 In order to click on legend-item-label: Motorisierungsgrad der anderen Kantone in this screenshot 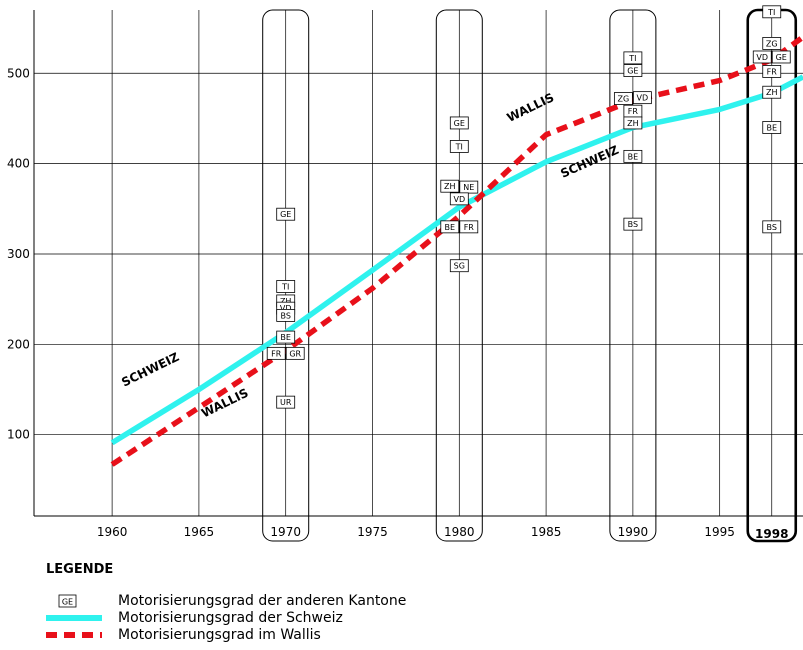, I will do `click(262, 601)`.